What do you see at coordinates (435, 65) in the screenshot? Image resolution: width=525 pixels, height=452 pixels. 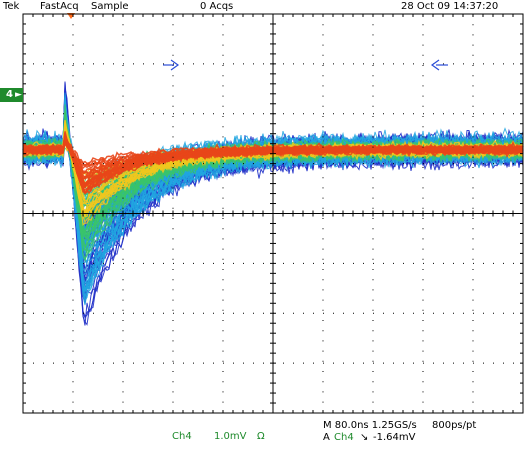 I see `cursor-2-arrowhead-icon` at bounding box center [435, 65].